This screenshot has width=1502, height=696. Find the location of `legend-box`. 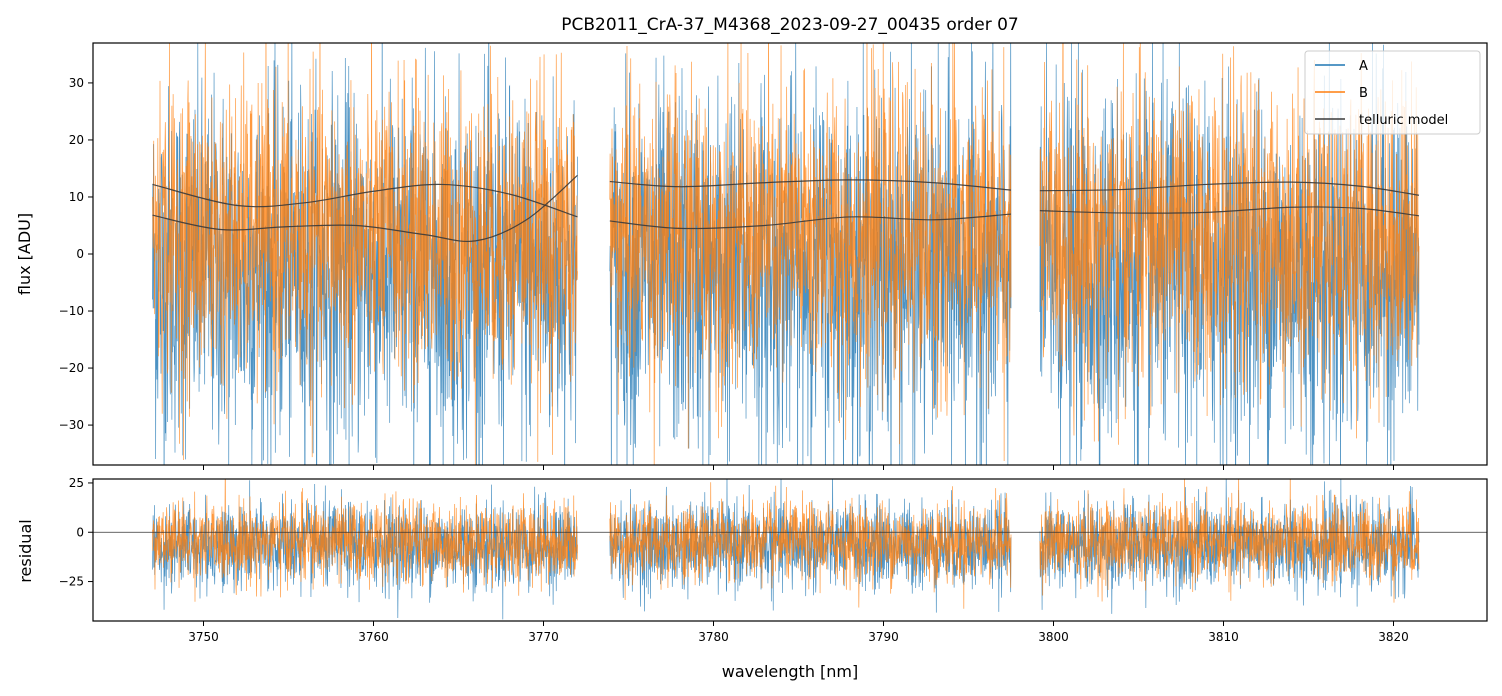

legend-box is located at coordinates (1392, 92).